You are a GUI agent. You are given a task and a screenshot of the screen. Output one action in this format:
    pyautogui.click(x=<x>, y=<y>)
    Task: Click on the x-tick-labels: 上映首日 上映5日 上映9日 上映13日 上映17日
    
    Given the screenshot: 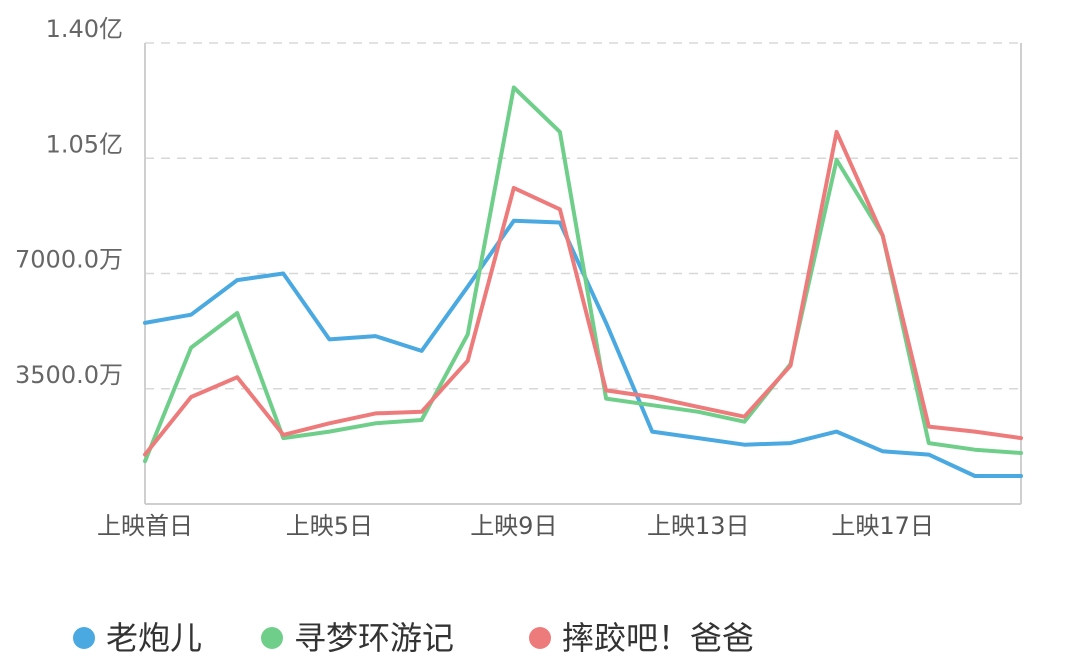 What is the action you would take?
    pyautogui.click(x=515, y=526)
    